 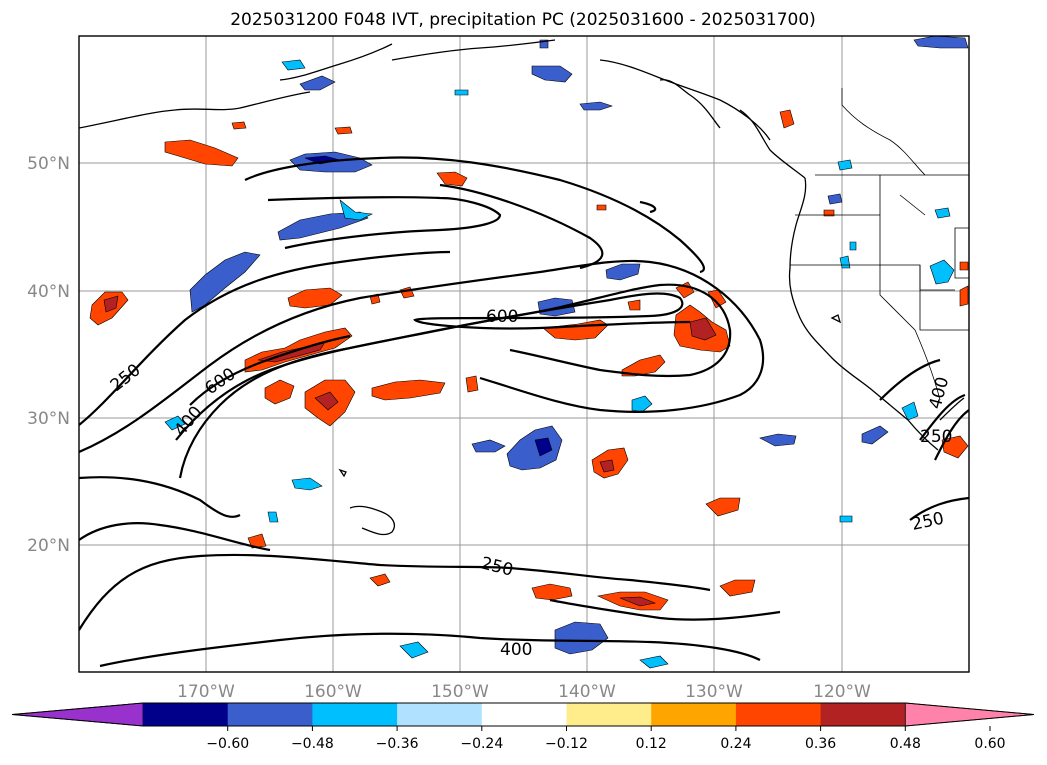 What do you see at coordinates (397, 744) in the screenshot?
I see `colorbar-tick-label: −0.36` at bounding box center [397, 744].